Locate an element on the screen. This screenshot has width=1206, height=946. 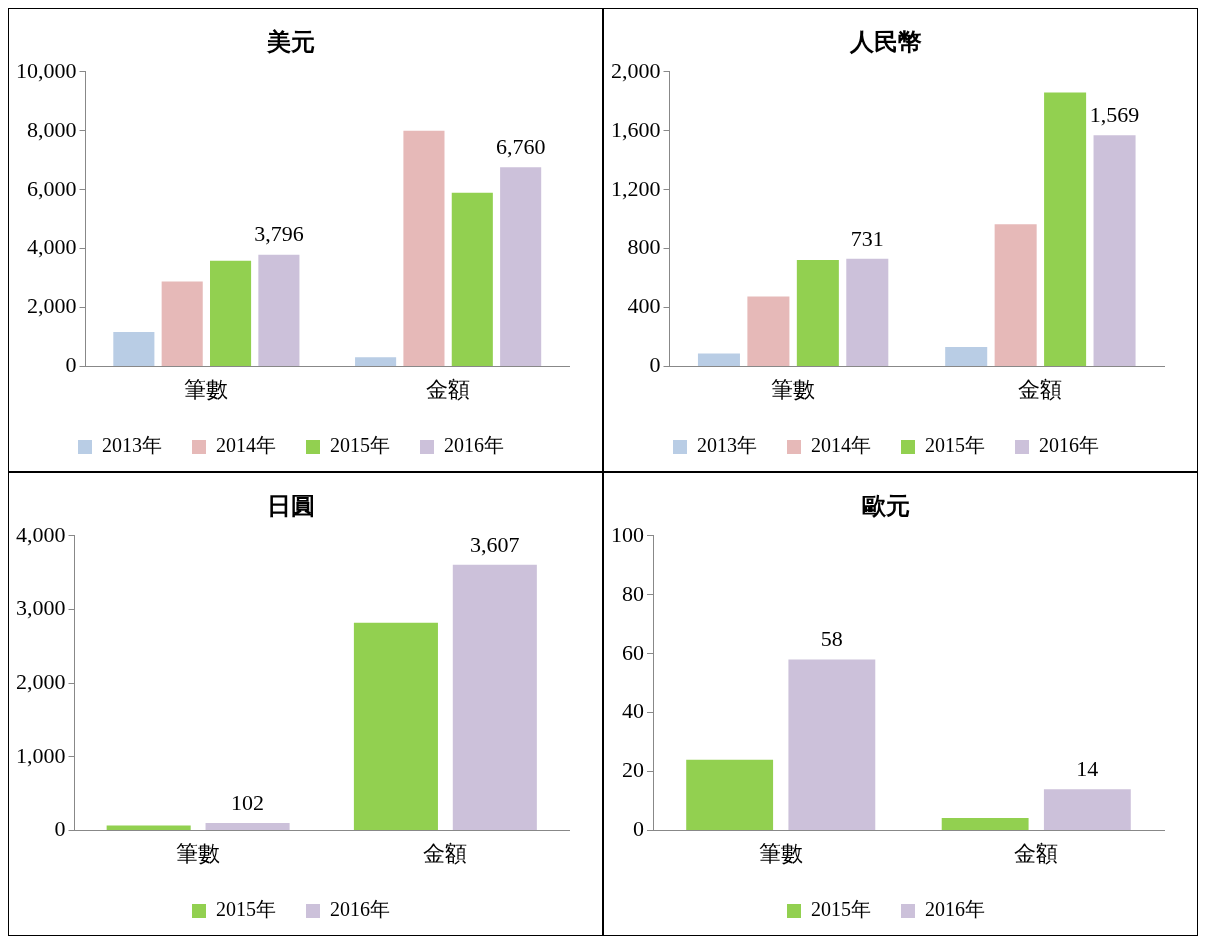
y-tick-label: 1,000 is located at coordinates (41, 755).